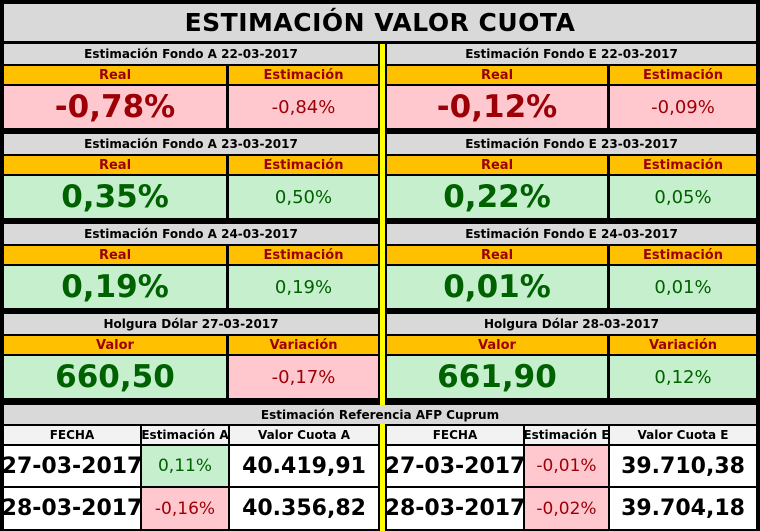 This screenshot has height=531, width=760. I want to click on column-separator, so click(382, 287).